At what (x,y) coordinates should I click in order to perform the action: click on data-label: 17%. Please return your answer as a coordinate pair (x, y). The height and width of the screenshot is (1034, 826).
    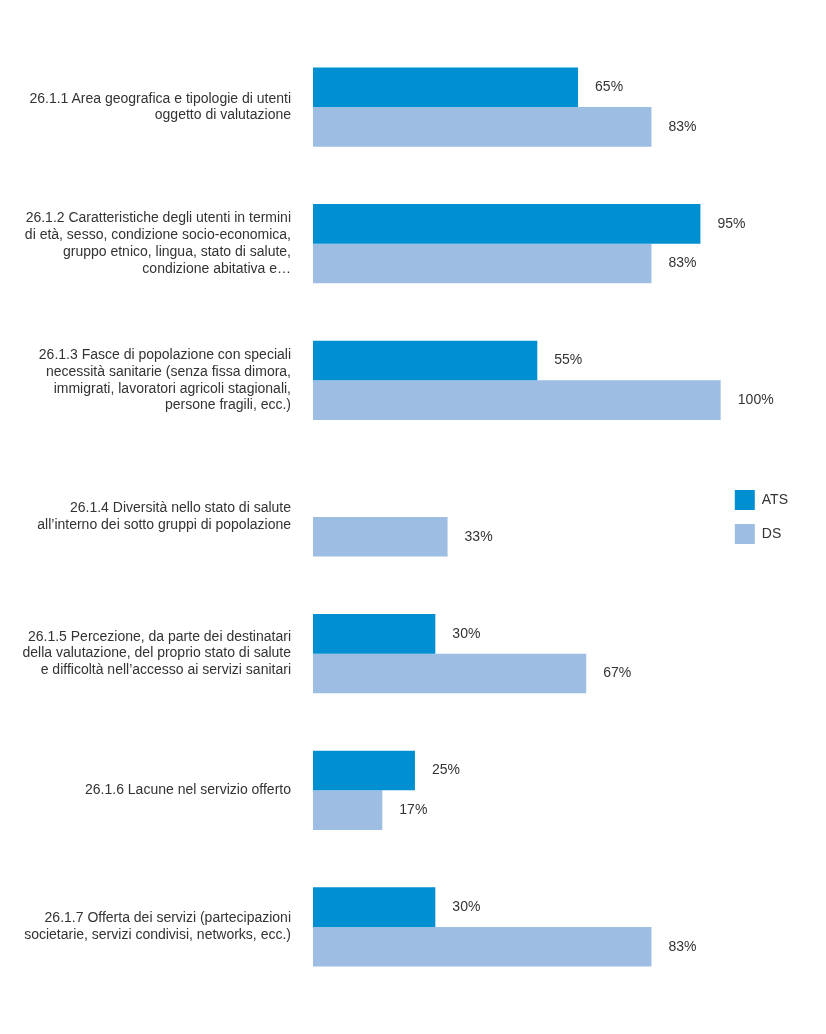
    Looking at the image, I should click on (413, 808).